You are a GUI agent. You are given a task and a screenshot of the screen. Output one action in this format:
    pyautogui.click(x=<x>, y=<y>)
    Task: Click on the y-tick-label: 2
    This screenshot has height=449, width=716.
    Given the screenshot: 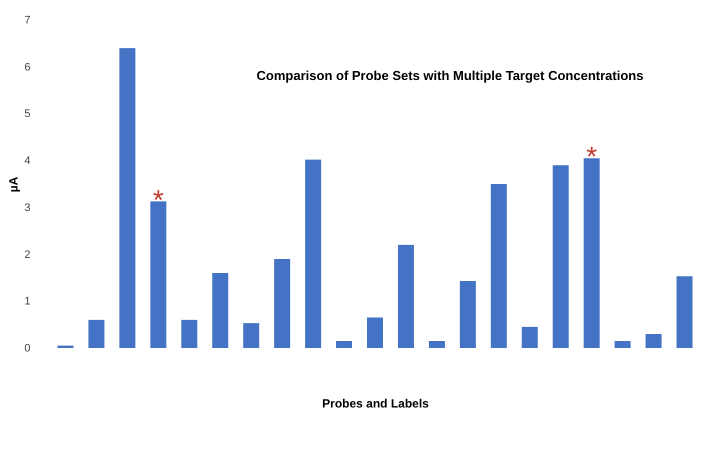 What is the action you would take?
    pyautogui.click(x=27, y=254)
    